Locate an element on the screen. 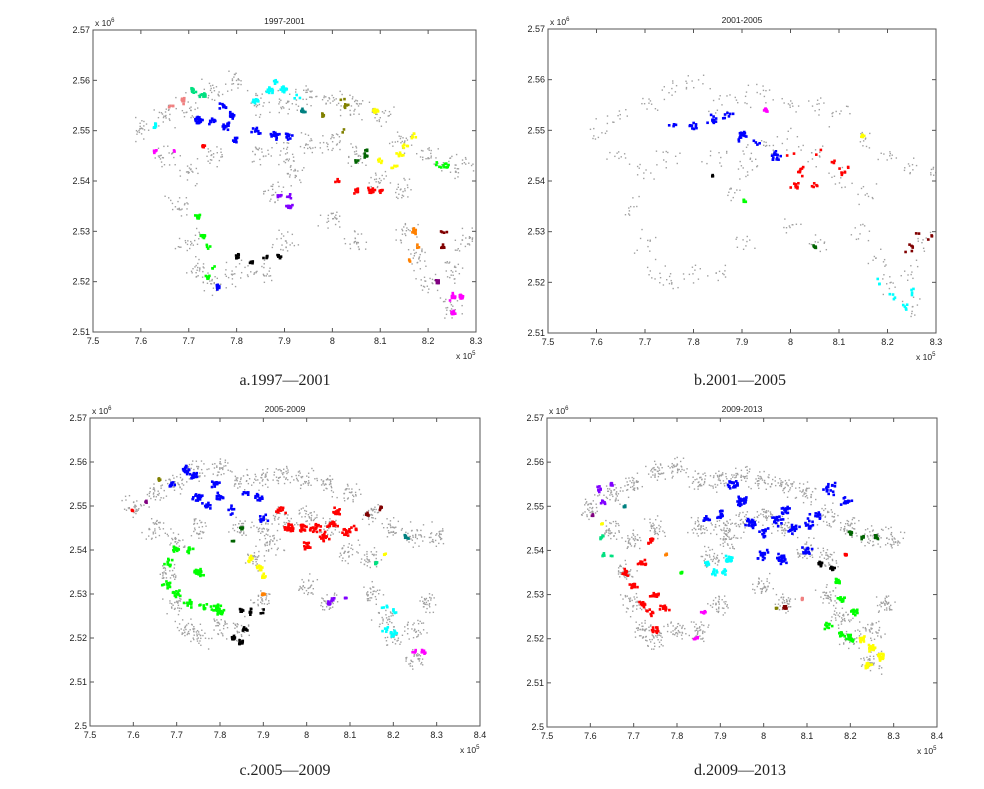  x-tick-label: 7.8 is located at coordinates (693, 342).